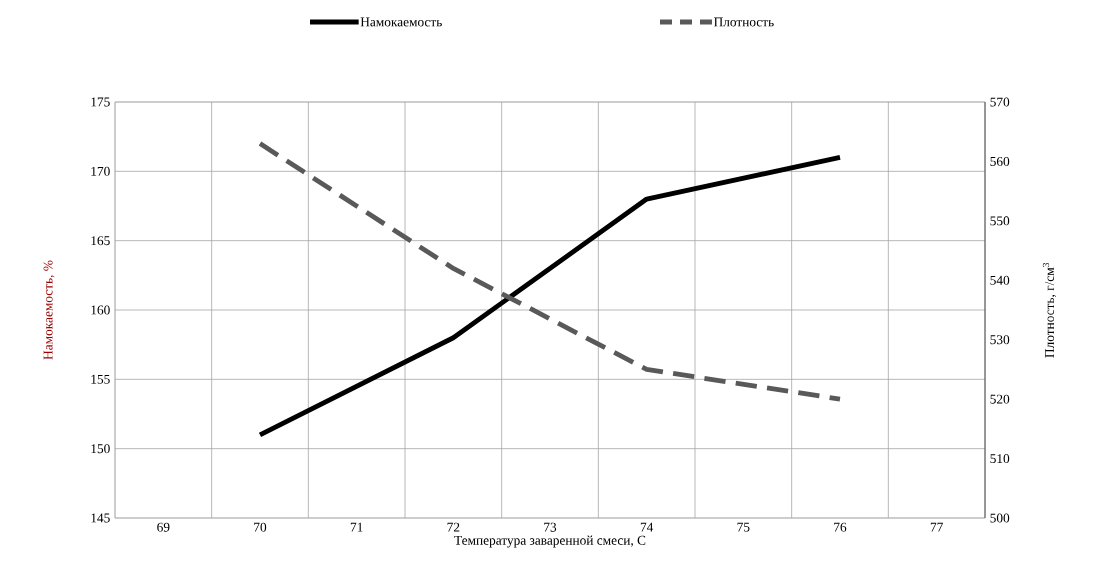 This screenshot has height=572, width=1109. What do you see at coordinates (550, 527) in the screenshot?
I see `x-tick-label: 73` at bounding box center [550, 527].